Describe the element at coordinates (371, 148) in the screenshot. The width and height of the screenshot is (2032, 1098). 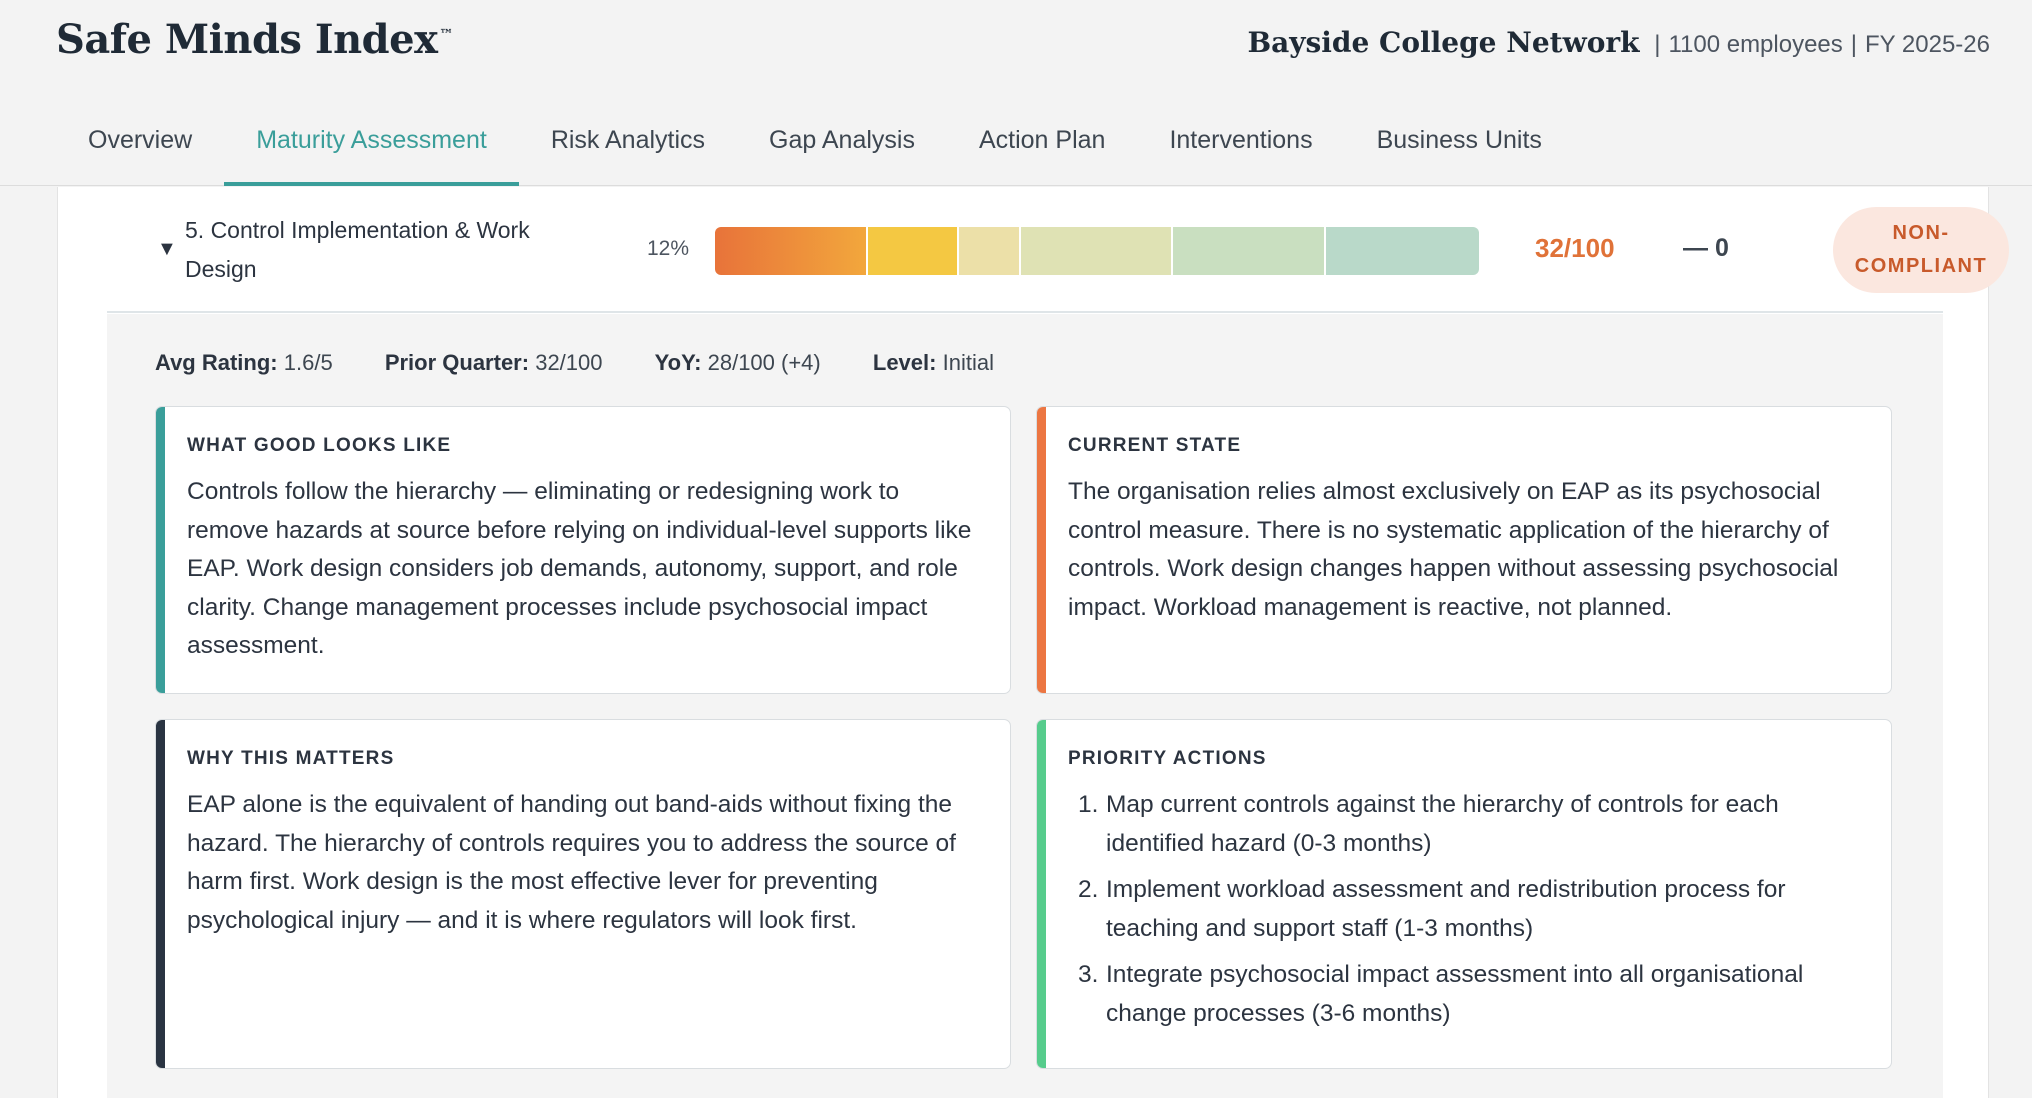
I see `tab-maturity-assessment: Maturity Assessment` at that location.